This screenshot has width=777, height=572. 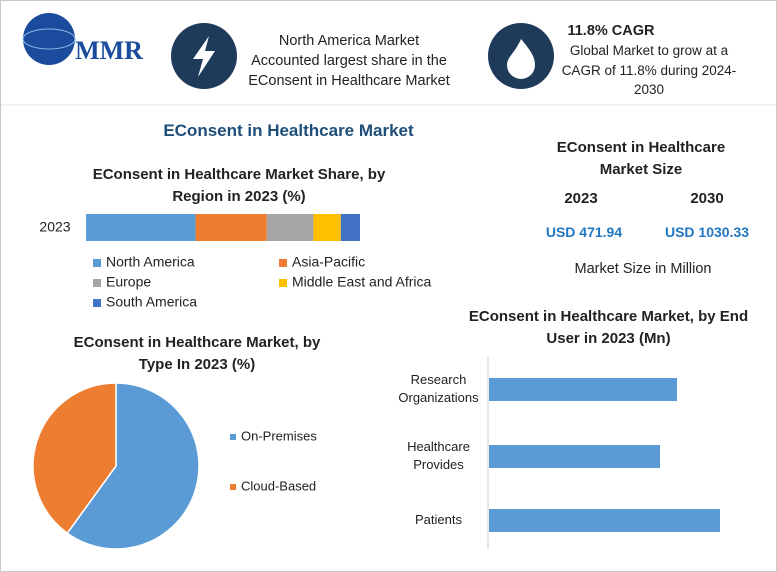 I want to click on category-label: 2023, so click(x=54, y=227).